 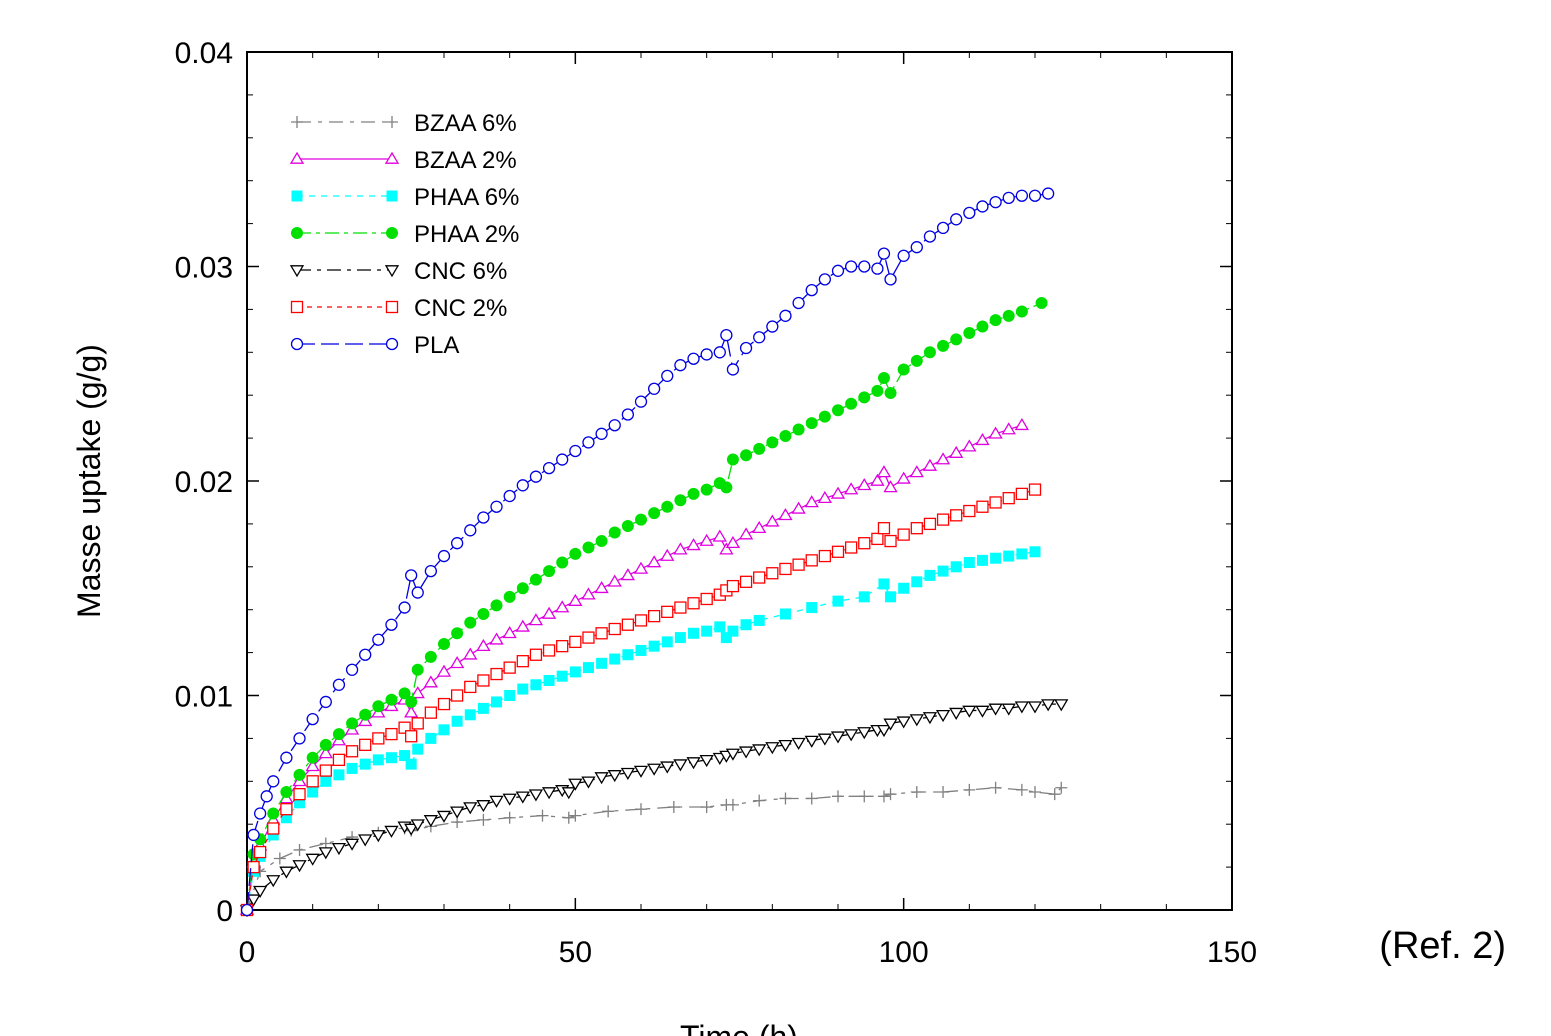 I want to click on legend-label: PHAA 2%, so click(x=466, y=234).